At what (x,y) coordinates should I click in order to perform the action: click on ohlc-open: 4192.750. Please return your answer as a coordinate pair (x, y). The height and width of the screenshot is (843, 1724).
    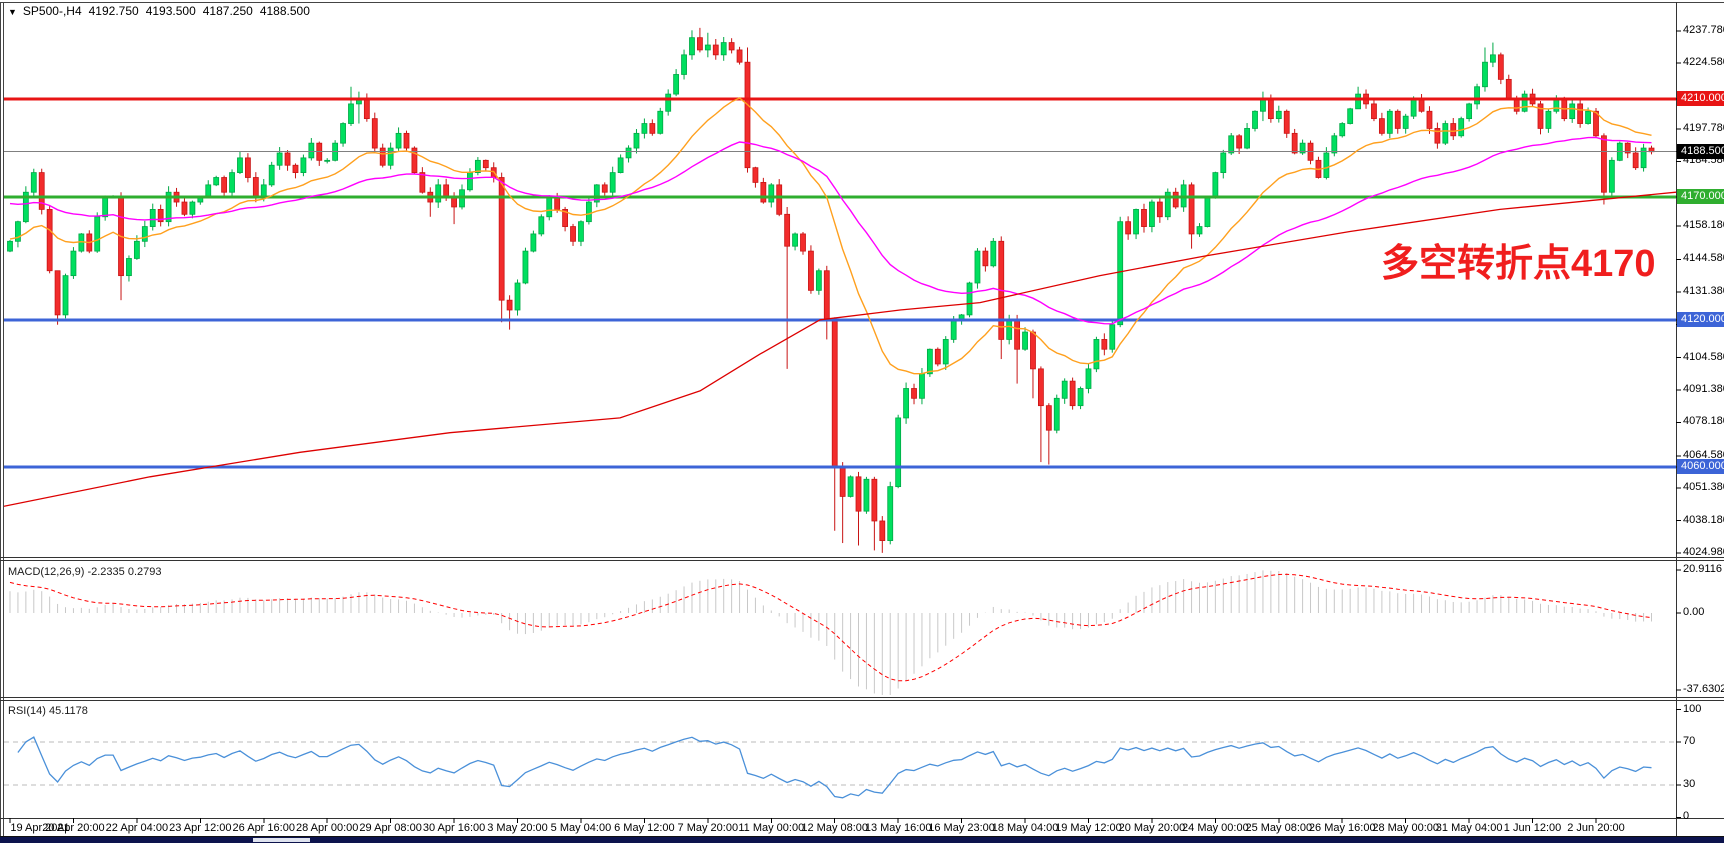
    Looking at the image, I should click on (113, 11).